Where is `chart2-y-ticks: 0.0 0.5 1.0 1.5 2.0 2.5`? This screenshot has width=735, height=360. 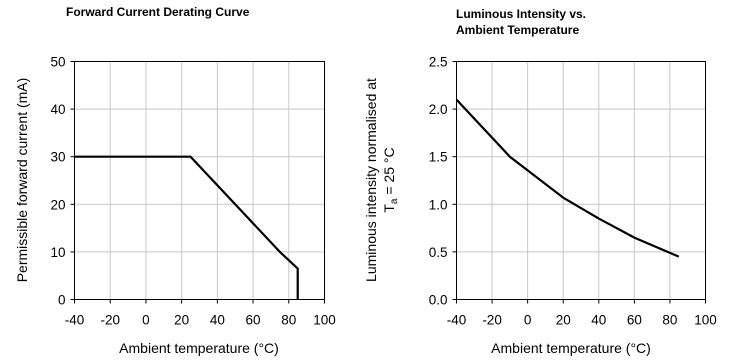 chart2-y-ticks: 0.0 0.5 1.0 1.5 2.0 2.5 is located at coordinates (438, 181).